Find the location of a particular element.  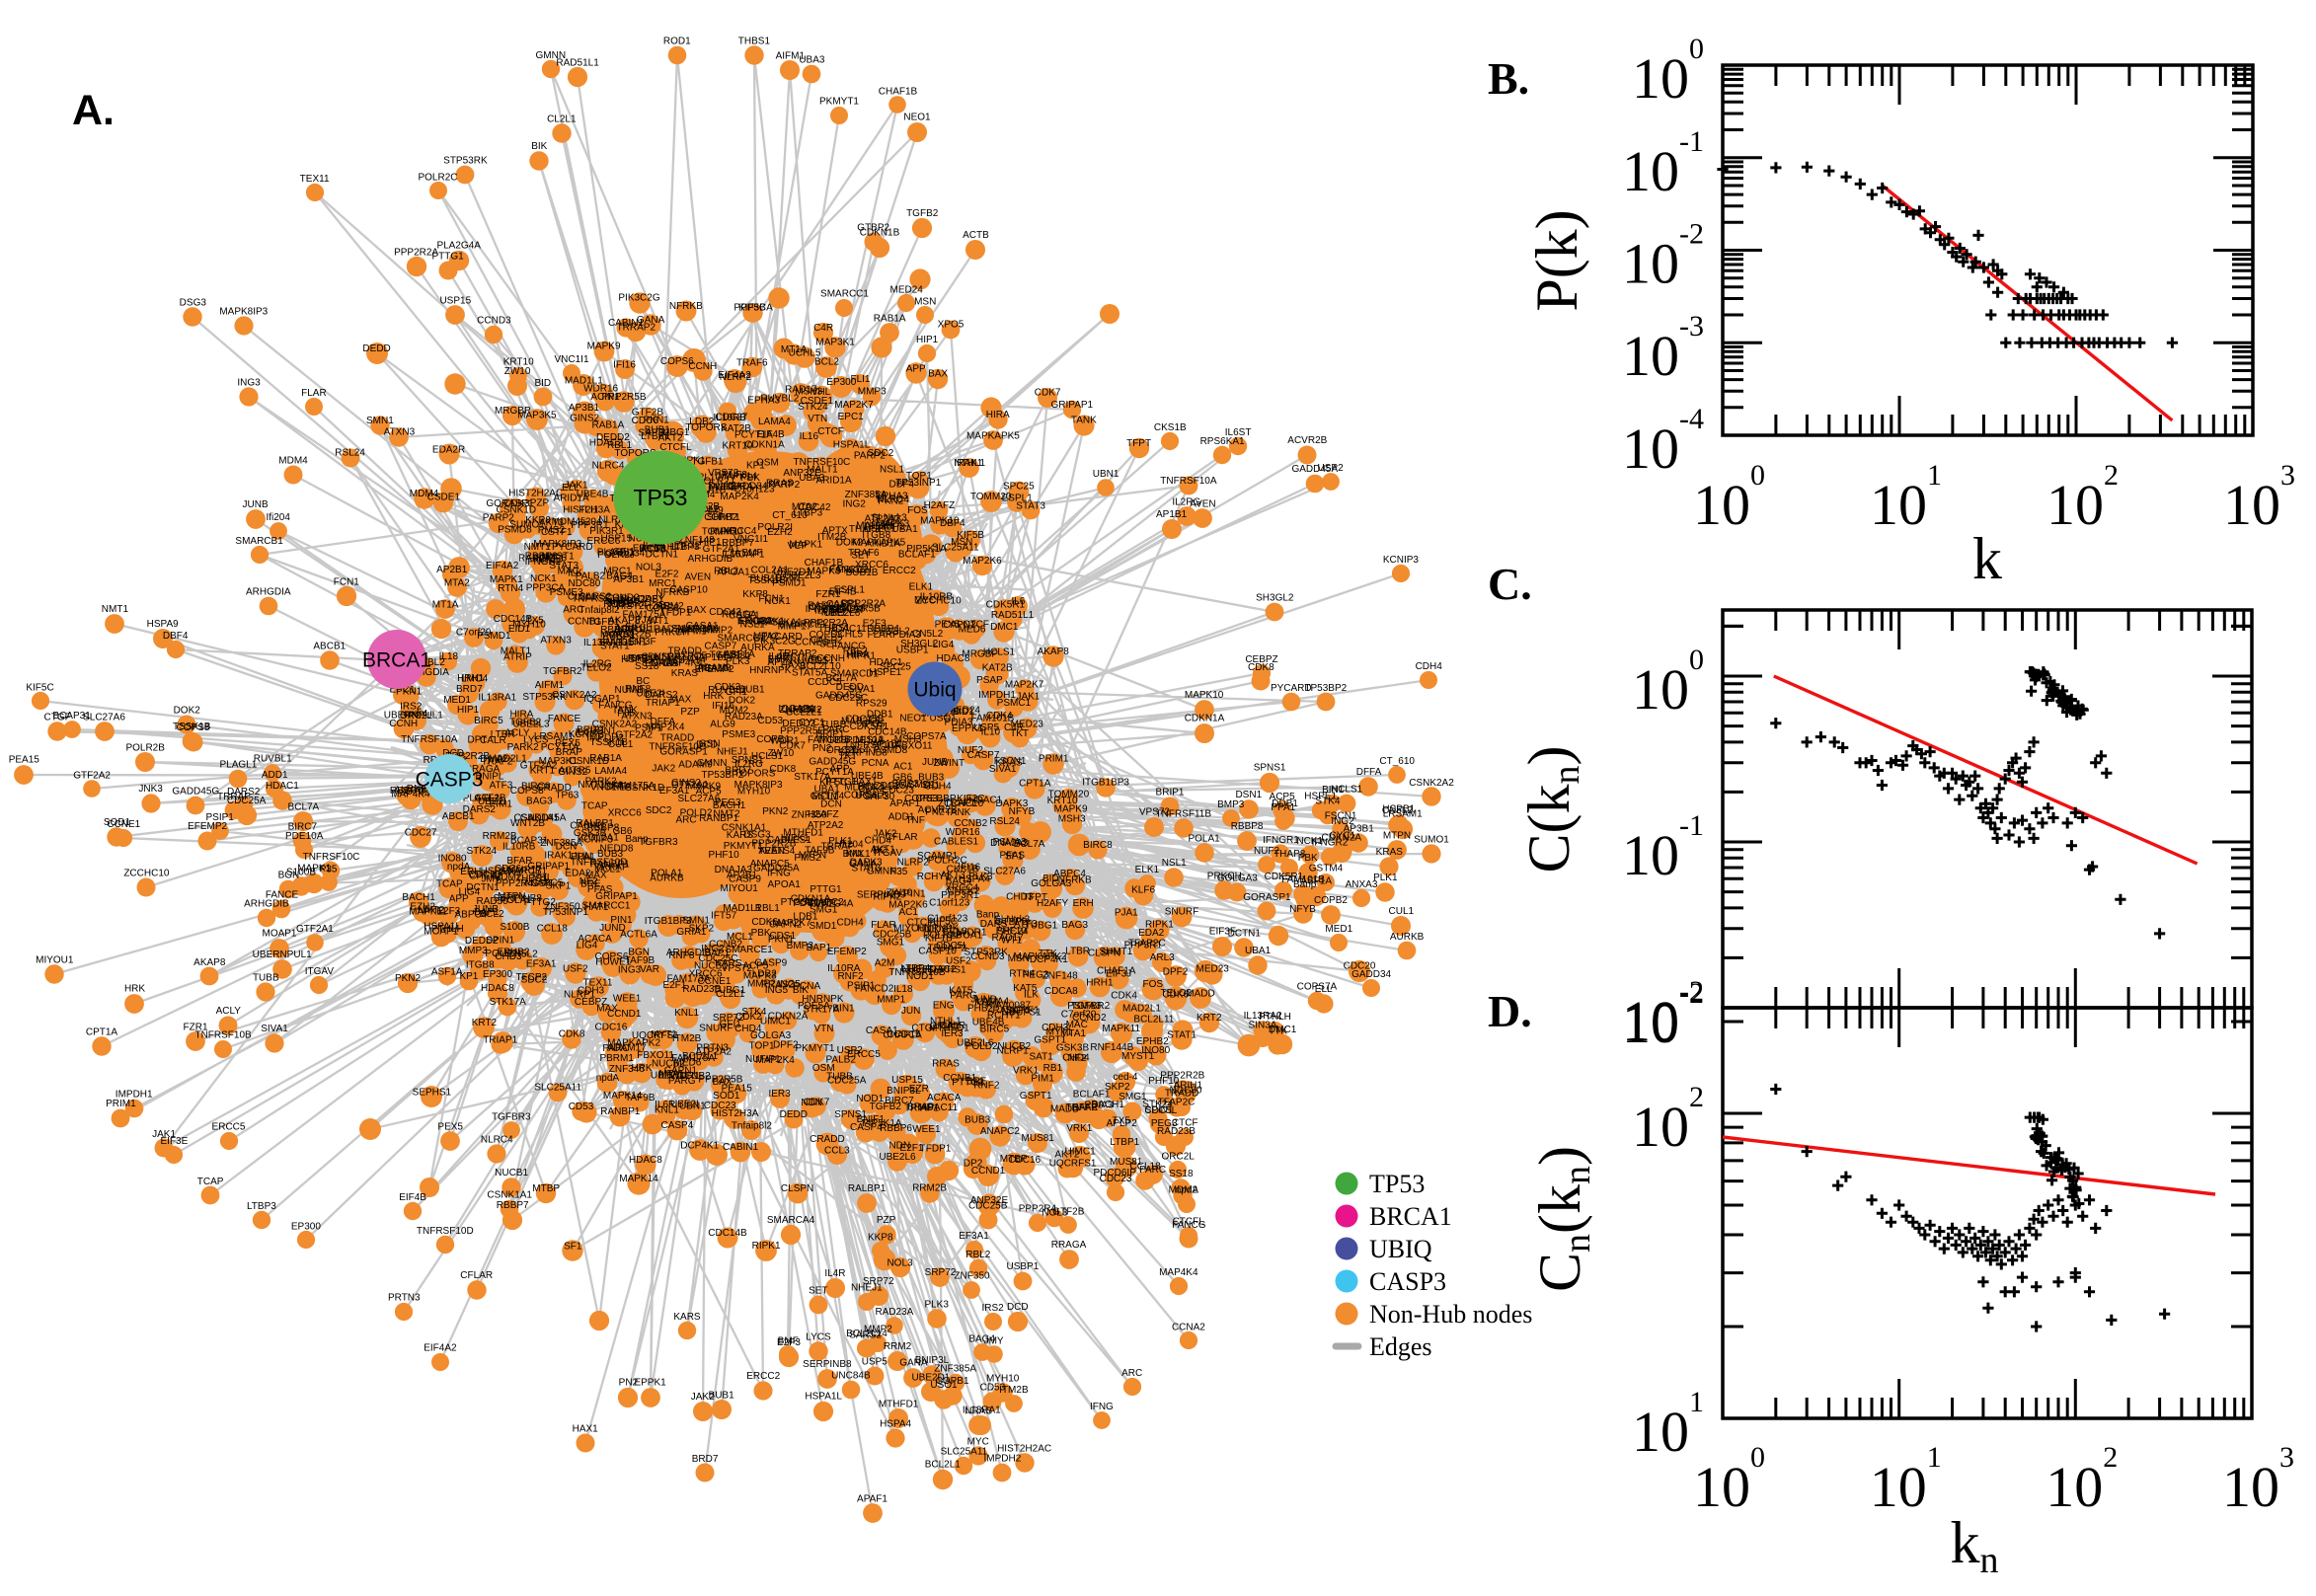

svg-text: Non-Hub nodes is located at coordinates (1450, 1314).